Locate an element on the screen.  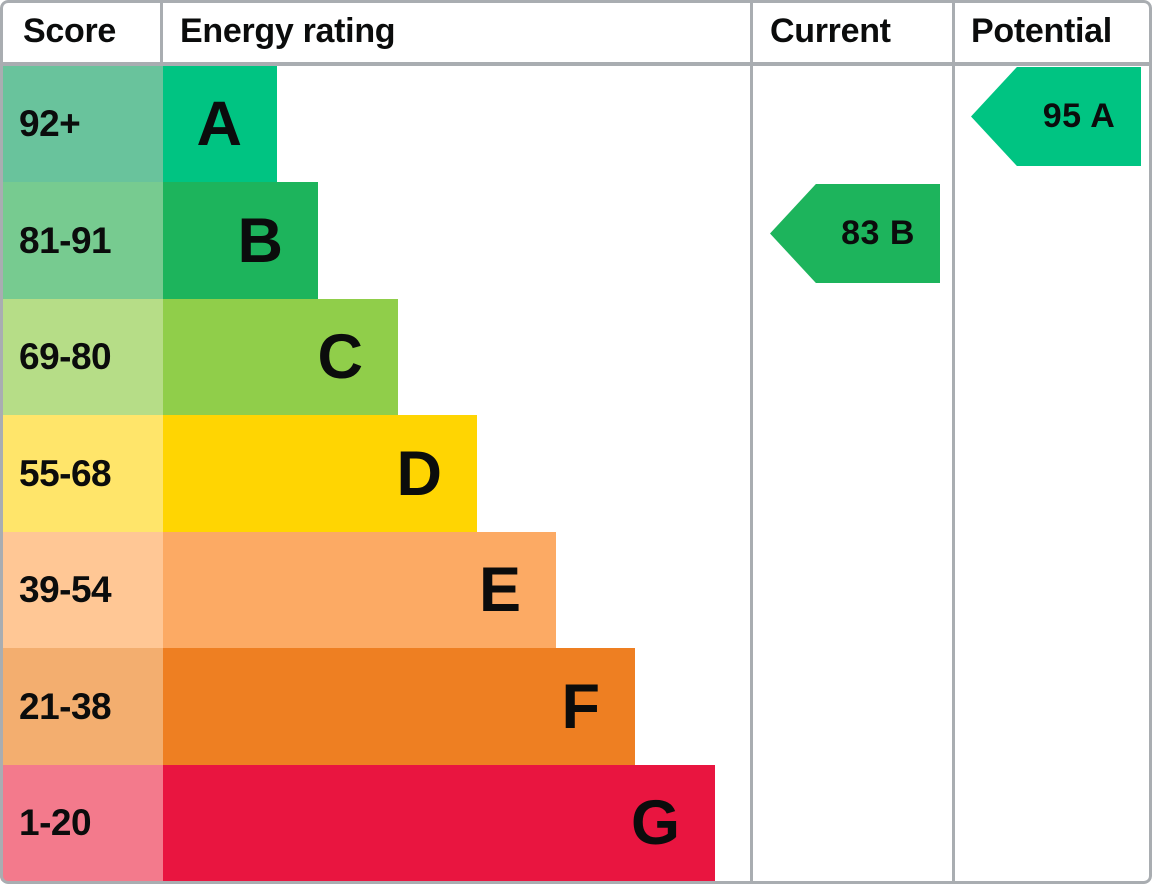
band-row-g: 1-20 G is located at coordinates (375, 823).